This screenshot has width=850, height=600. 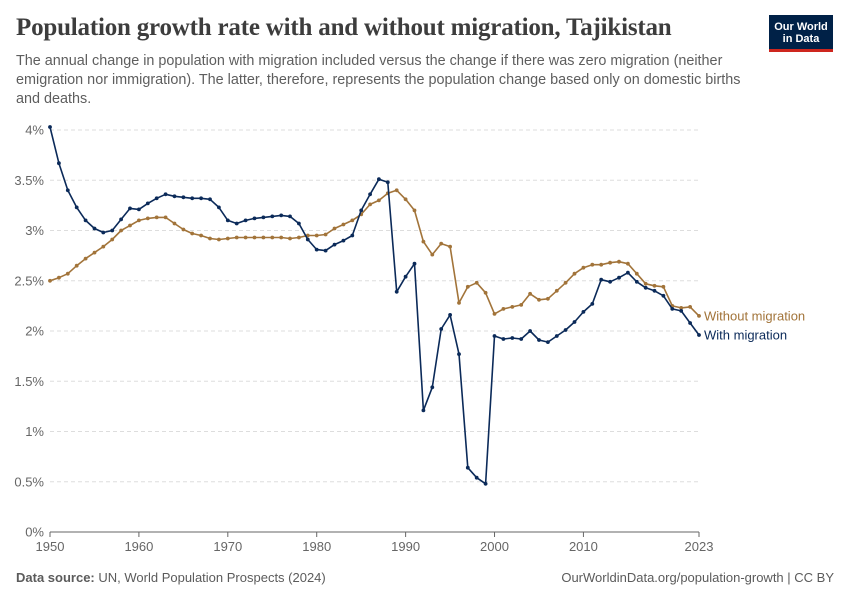 What do you see at coordinates (34, 130) in the screenshot?
I see `y-tick-label: 4%` at bounding box center [34, 130].